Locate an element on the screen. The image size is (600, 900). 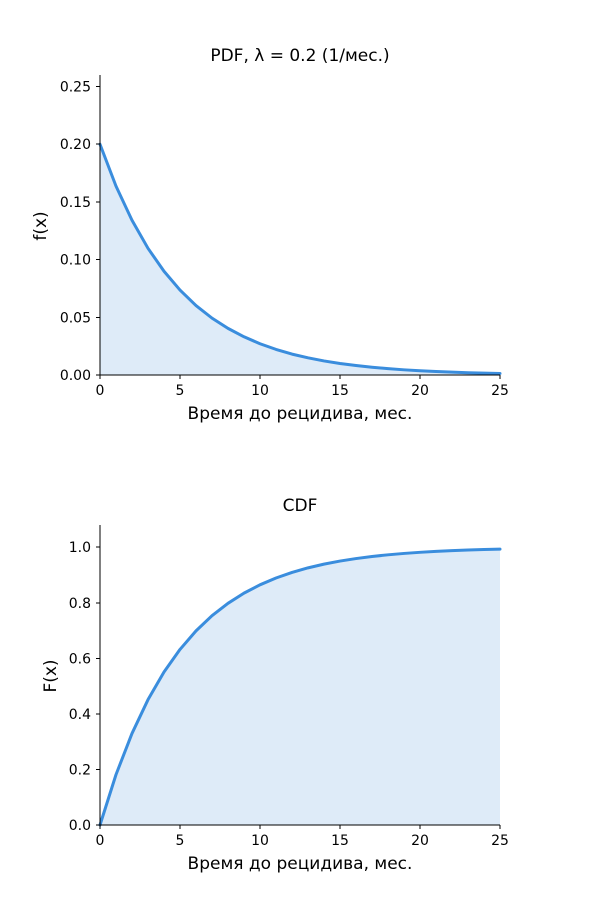
cdf-y-tick-label: 0.2 is located at coordinates (80, 770).